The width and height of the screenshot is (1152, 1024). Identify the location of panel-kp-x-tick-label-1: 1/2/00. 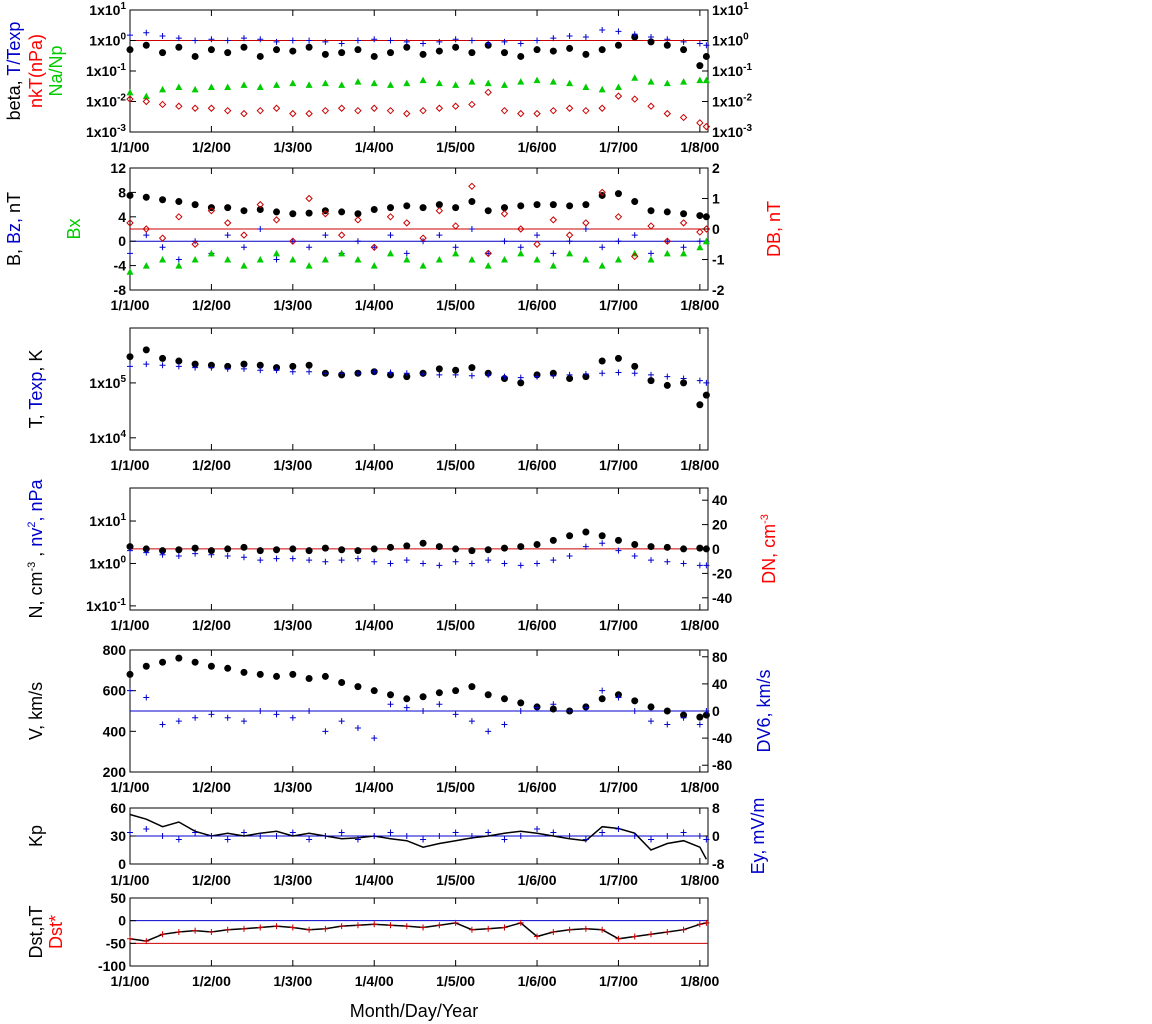
(211, 880).